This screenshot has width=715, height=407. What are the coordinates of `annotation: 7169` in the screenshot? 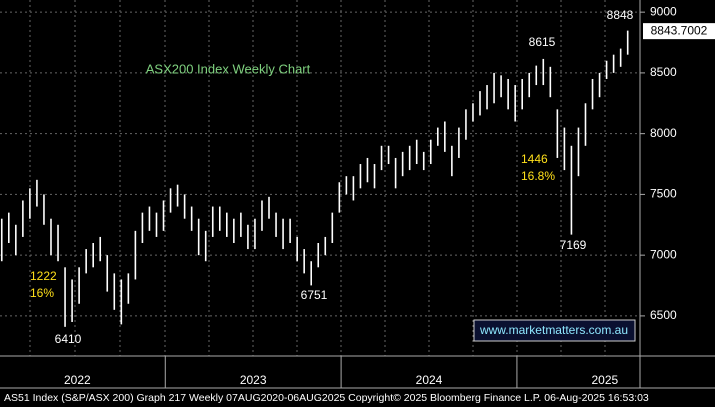 It's located at (573, 245).